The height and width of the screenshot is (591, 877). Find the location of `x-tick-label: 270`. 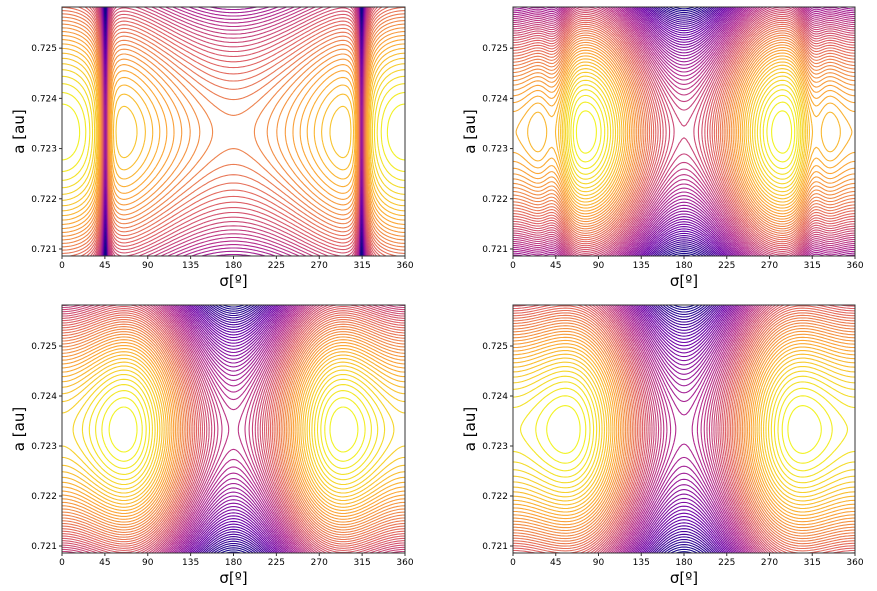

x-tick-label: 270 is located at coordinates (769, 266).